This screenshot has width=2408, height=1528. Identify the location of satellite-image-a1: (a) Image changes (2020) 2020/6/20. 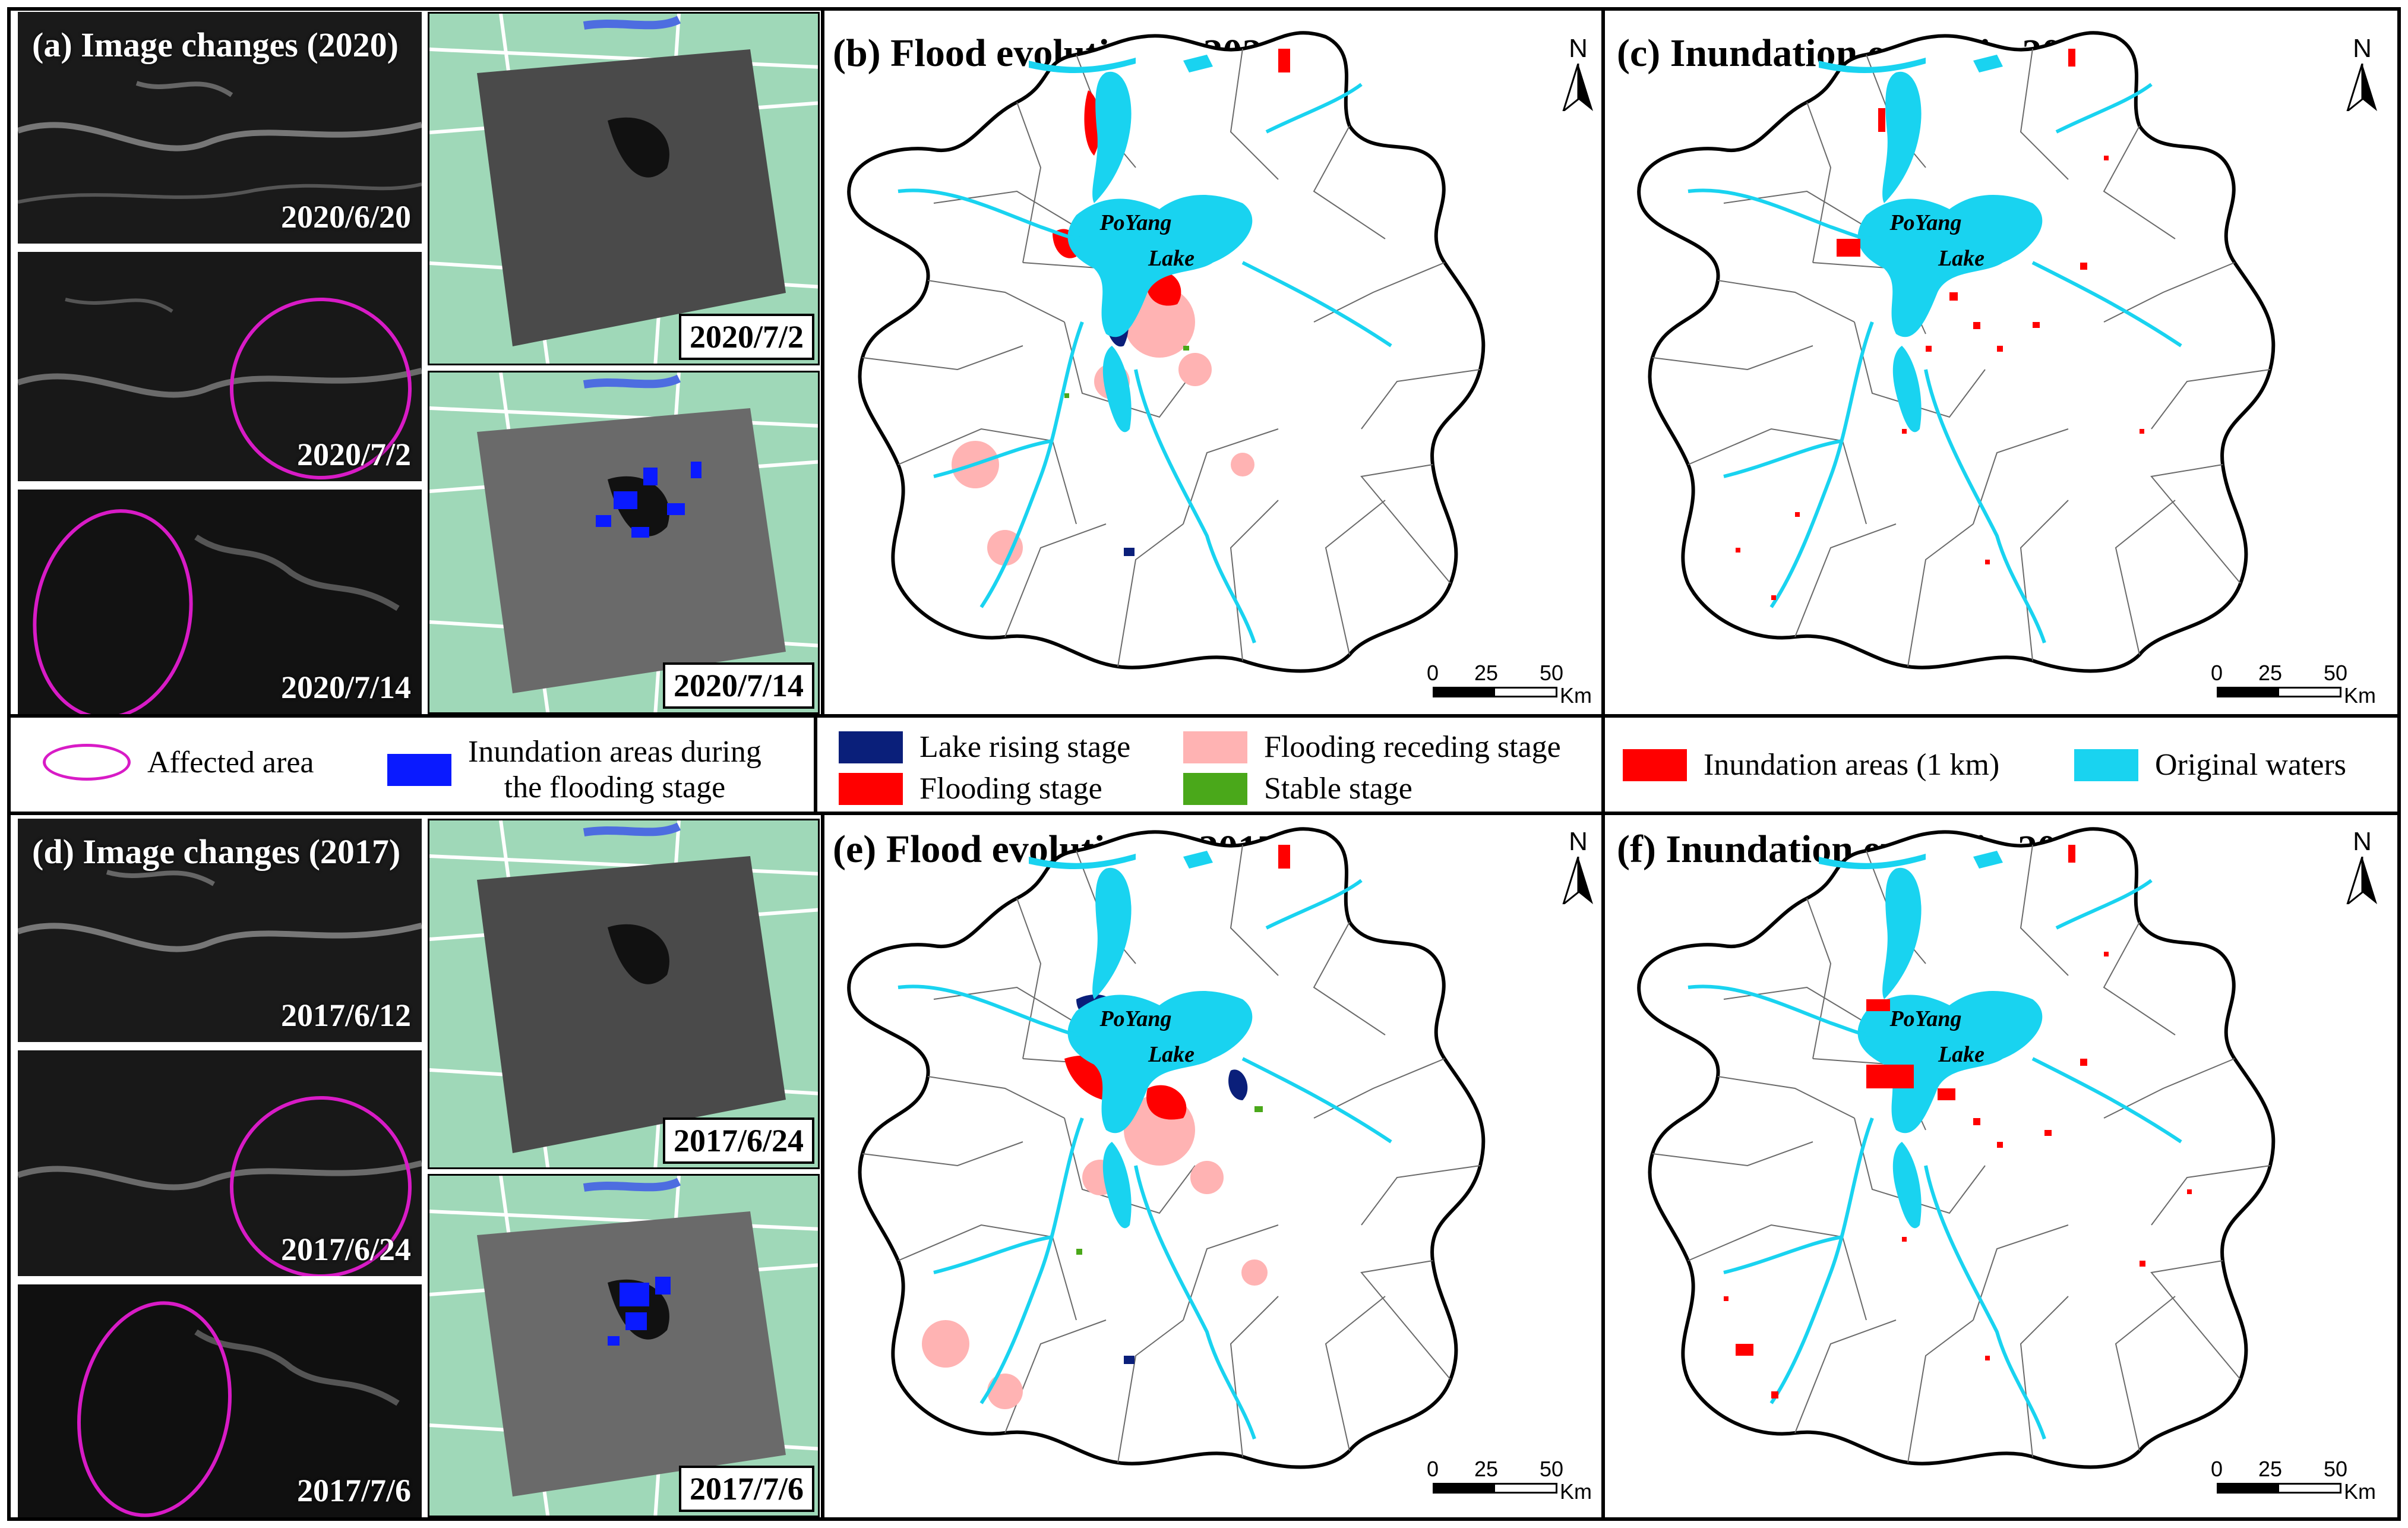
(220, 128).